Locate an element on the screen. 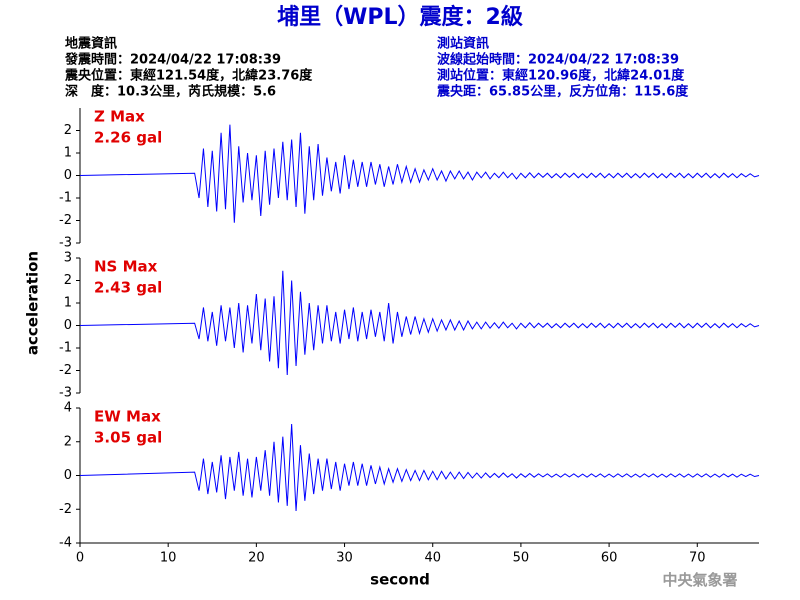 The image size is (800, 600). y-tick-label: -4 is located at coordinates (65, 543).